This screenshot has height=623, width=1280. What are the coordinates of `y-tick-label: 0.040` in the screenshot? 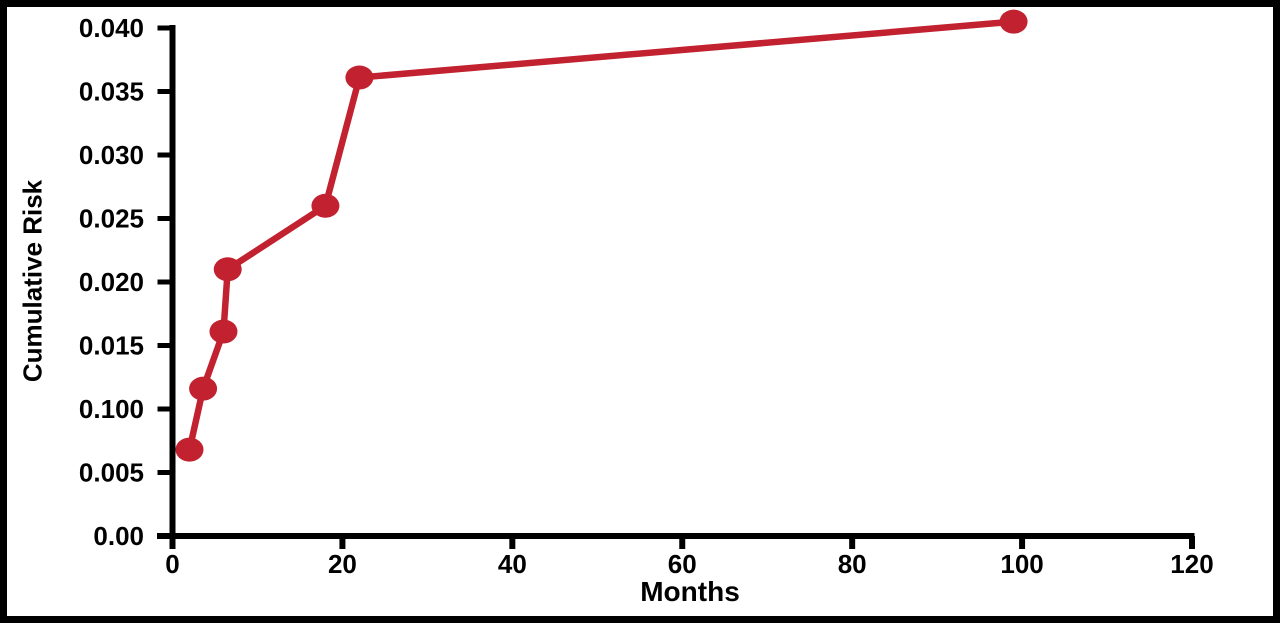 It's located at (111, 28).